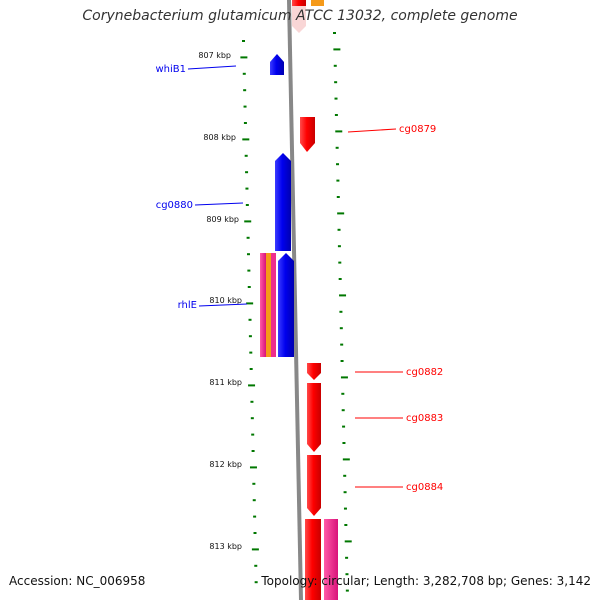 The width and height of the screenshot is (600, 600). I want to click on feature-bottom-pink, so click(331, 559).